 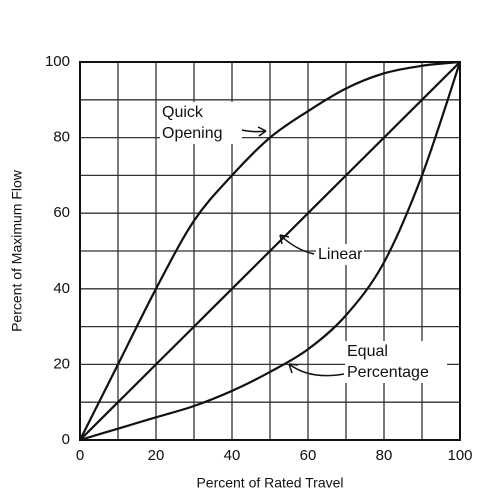 What do you see at coordinates (340, 254) in the screenshot?
I see `annotation-label: Linear` at bounding box center [340, 254].